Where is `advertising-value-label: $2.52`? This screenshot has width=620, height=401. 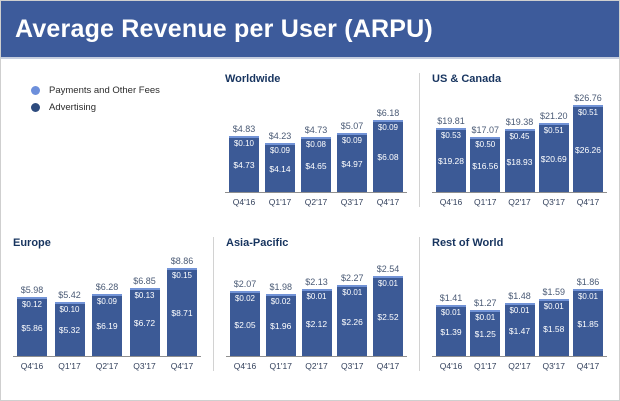
advertising-value-label: $2.52 is located at coordinates (388, 317).